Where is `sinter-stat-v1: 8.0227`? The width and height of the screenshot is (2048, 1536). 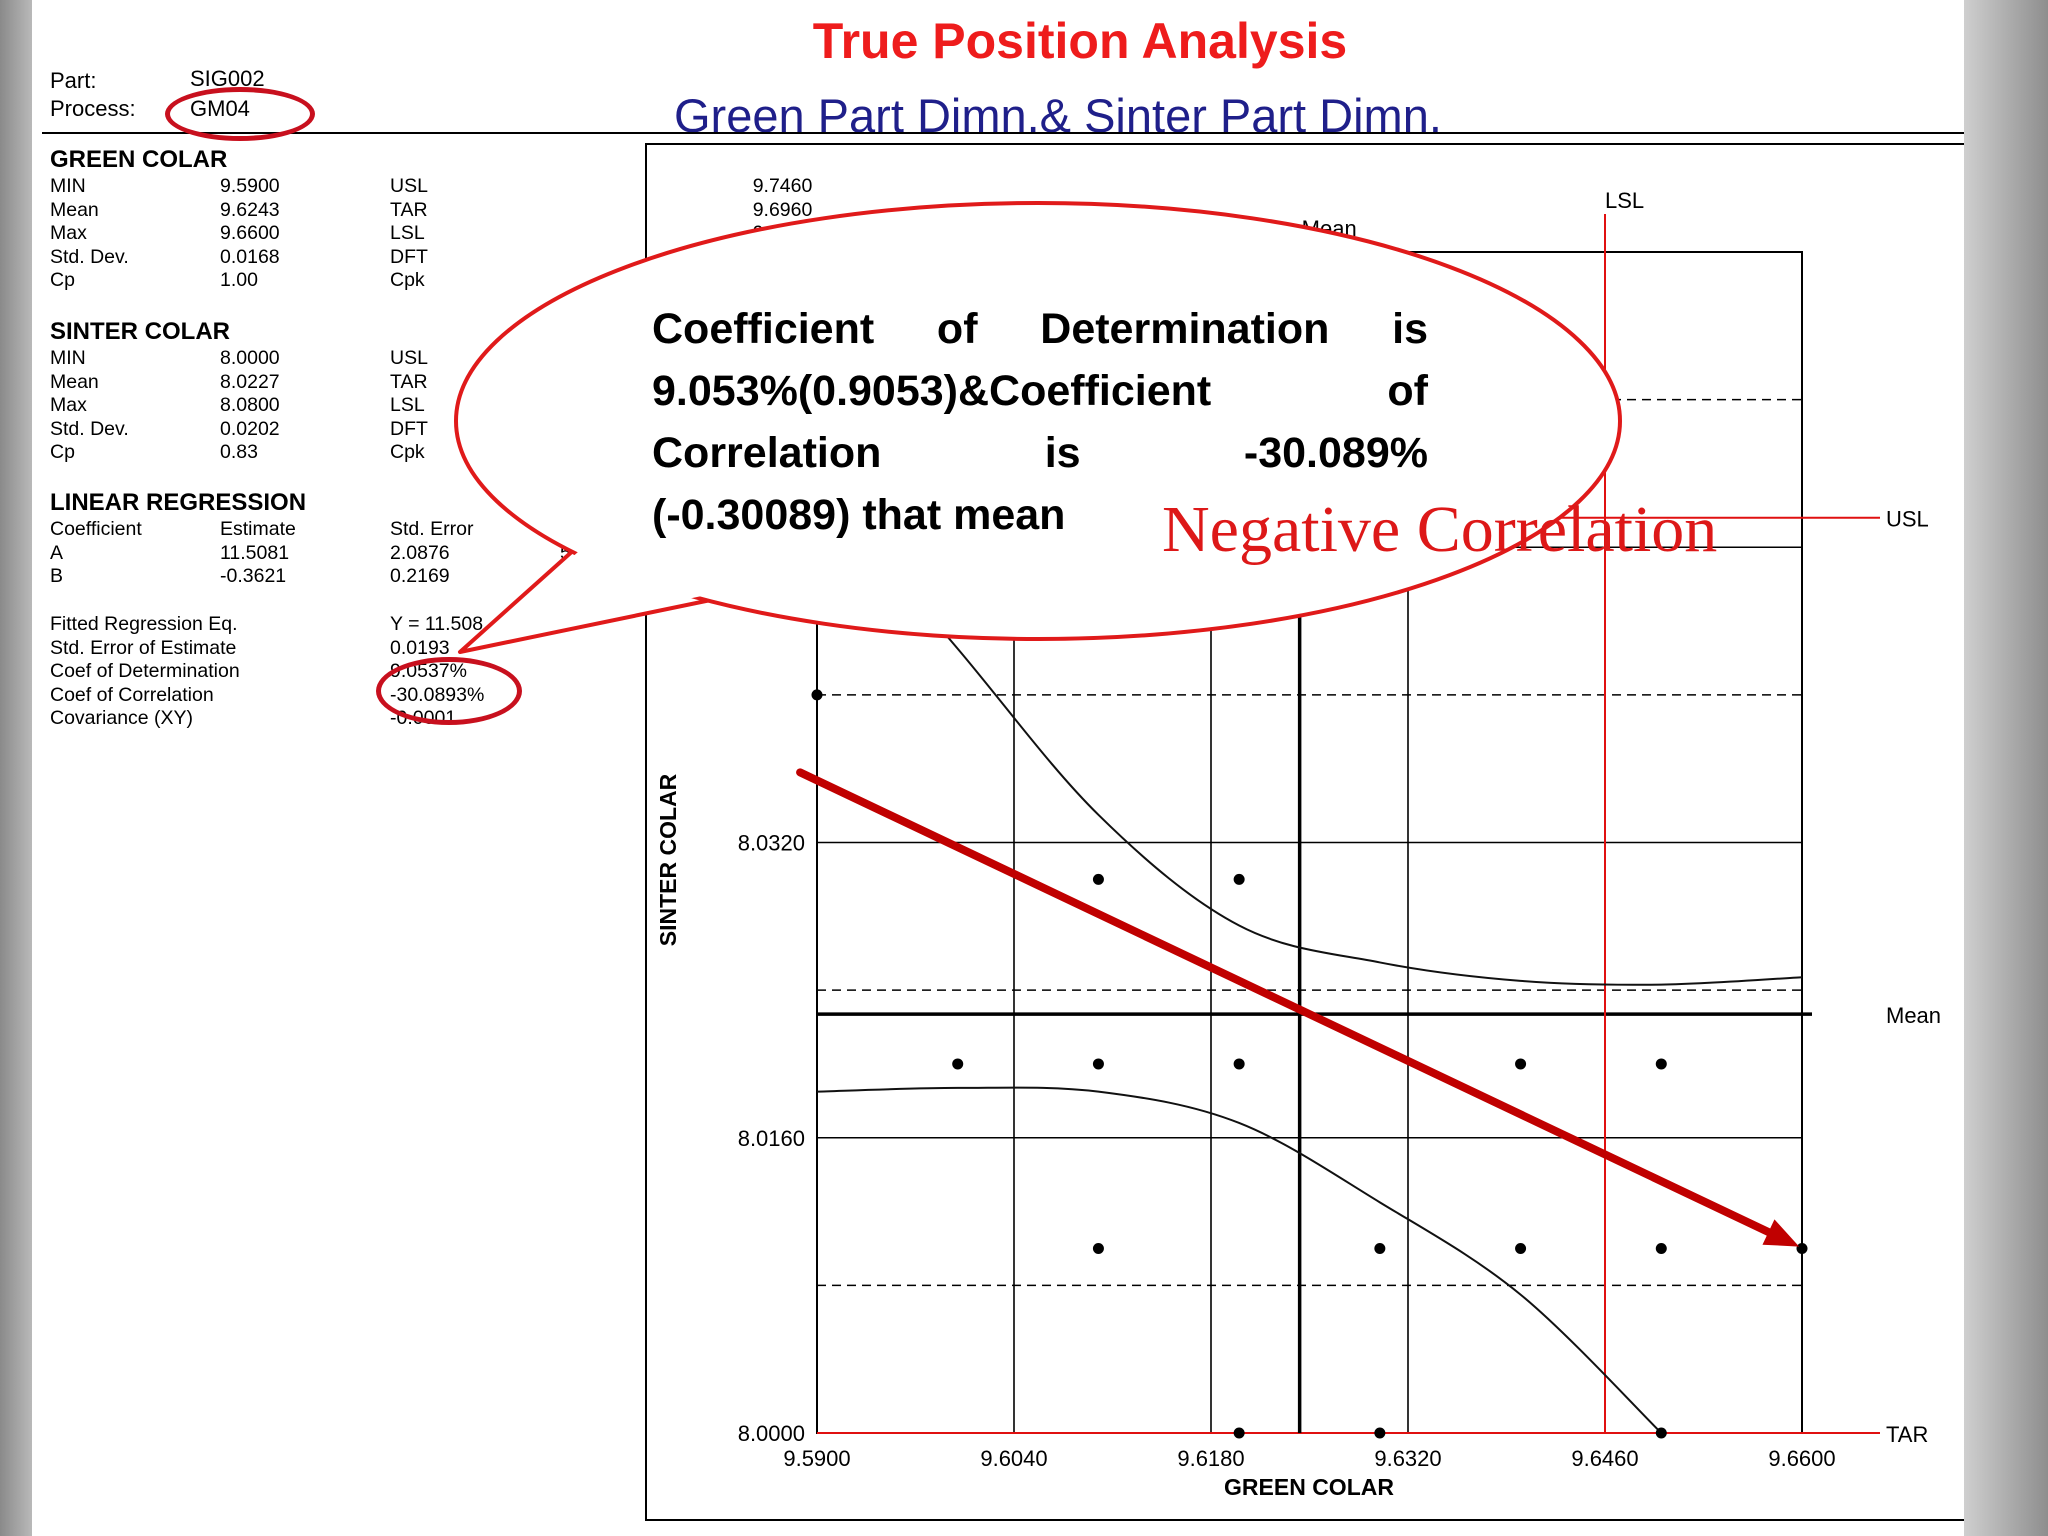 sinter-stat-v1: 8.0227 is located at coordinates (250, 381).